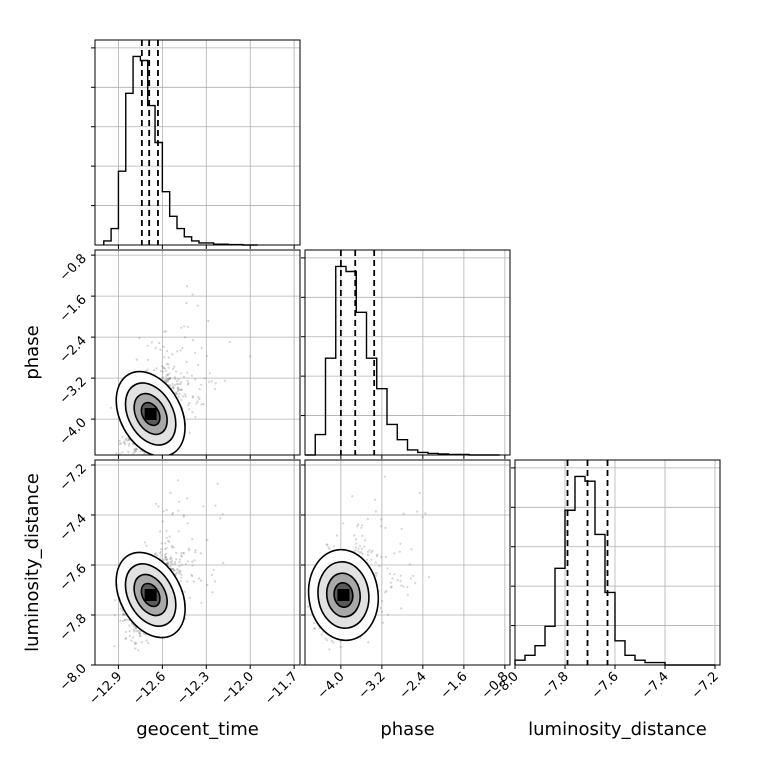  What do you see at coordinates (73, 431) in the screenshot?
I see `y-tick-label: −4.0` at bounding box center [73, 431].